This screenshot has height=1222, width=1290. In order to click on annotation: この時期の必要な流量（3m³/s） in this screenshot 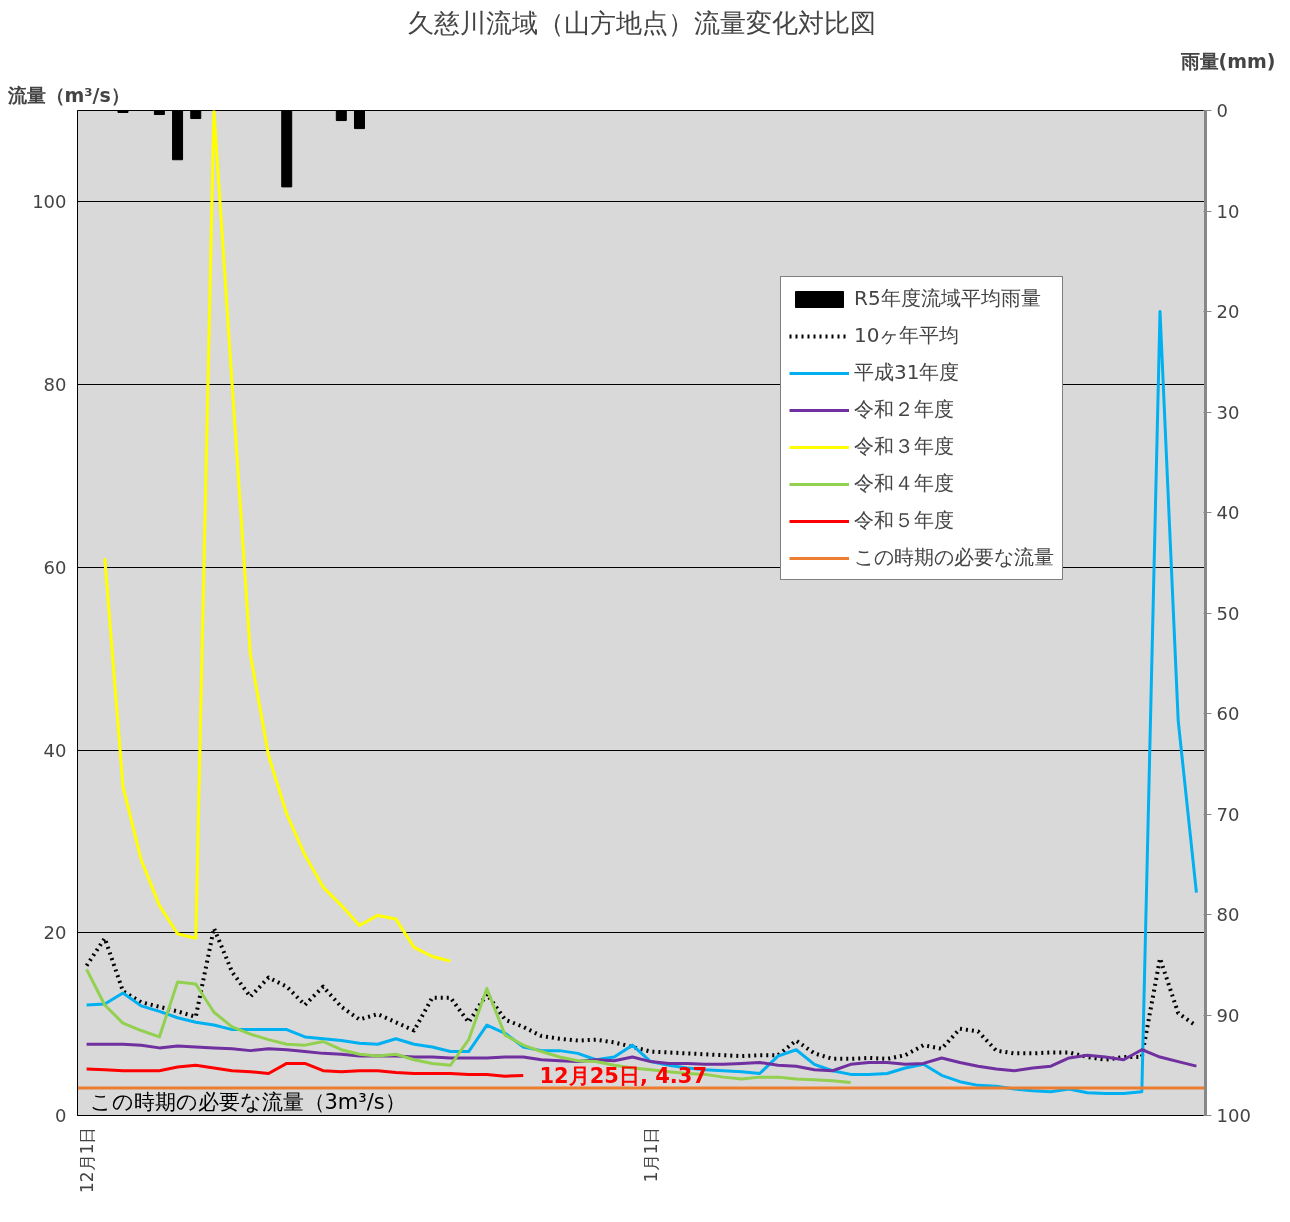, I will do `click(247, 1101)`.